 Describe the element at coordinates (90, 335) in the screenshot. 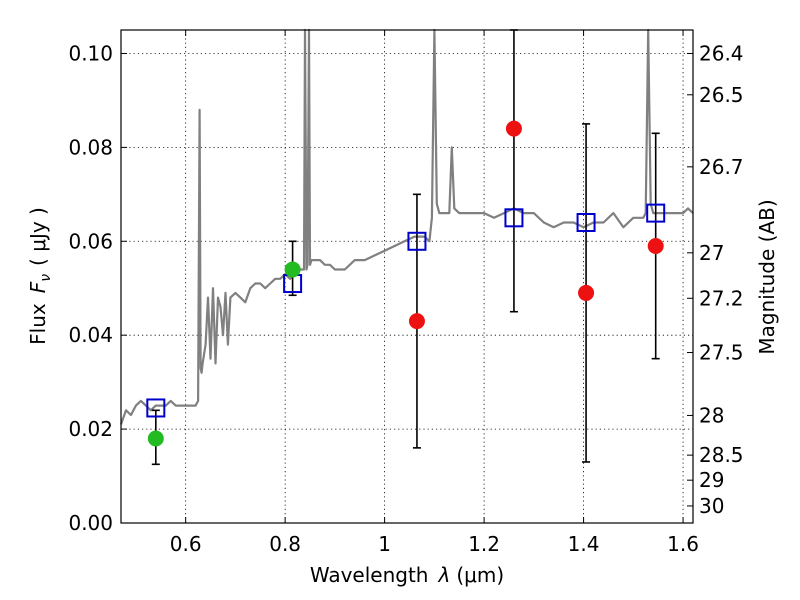

I see `y-tick-label: 0.04` at that location.